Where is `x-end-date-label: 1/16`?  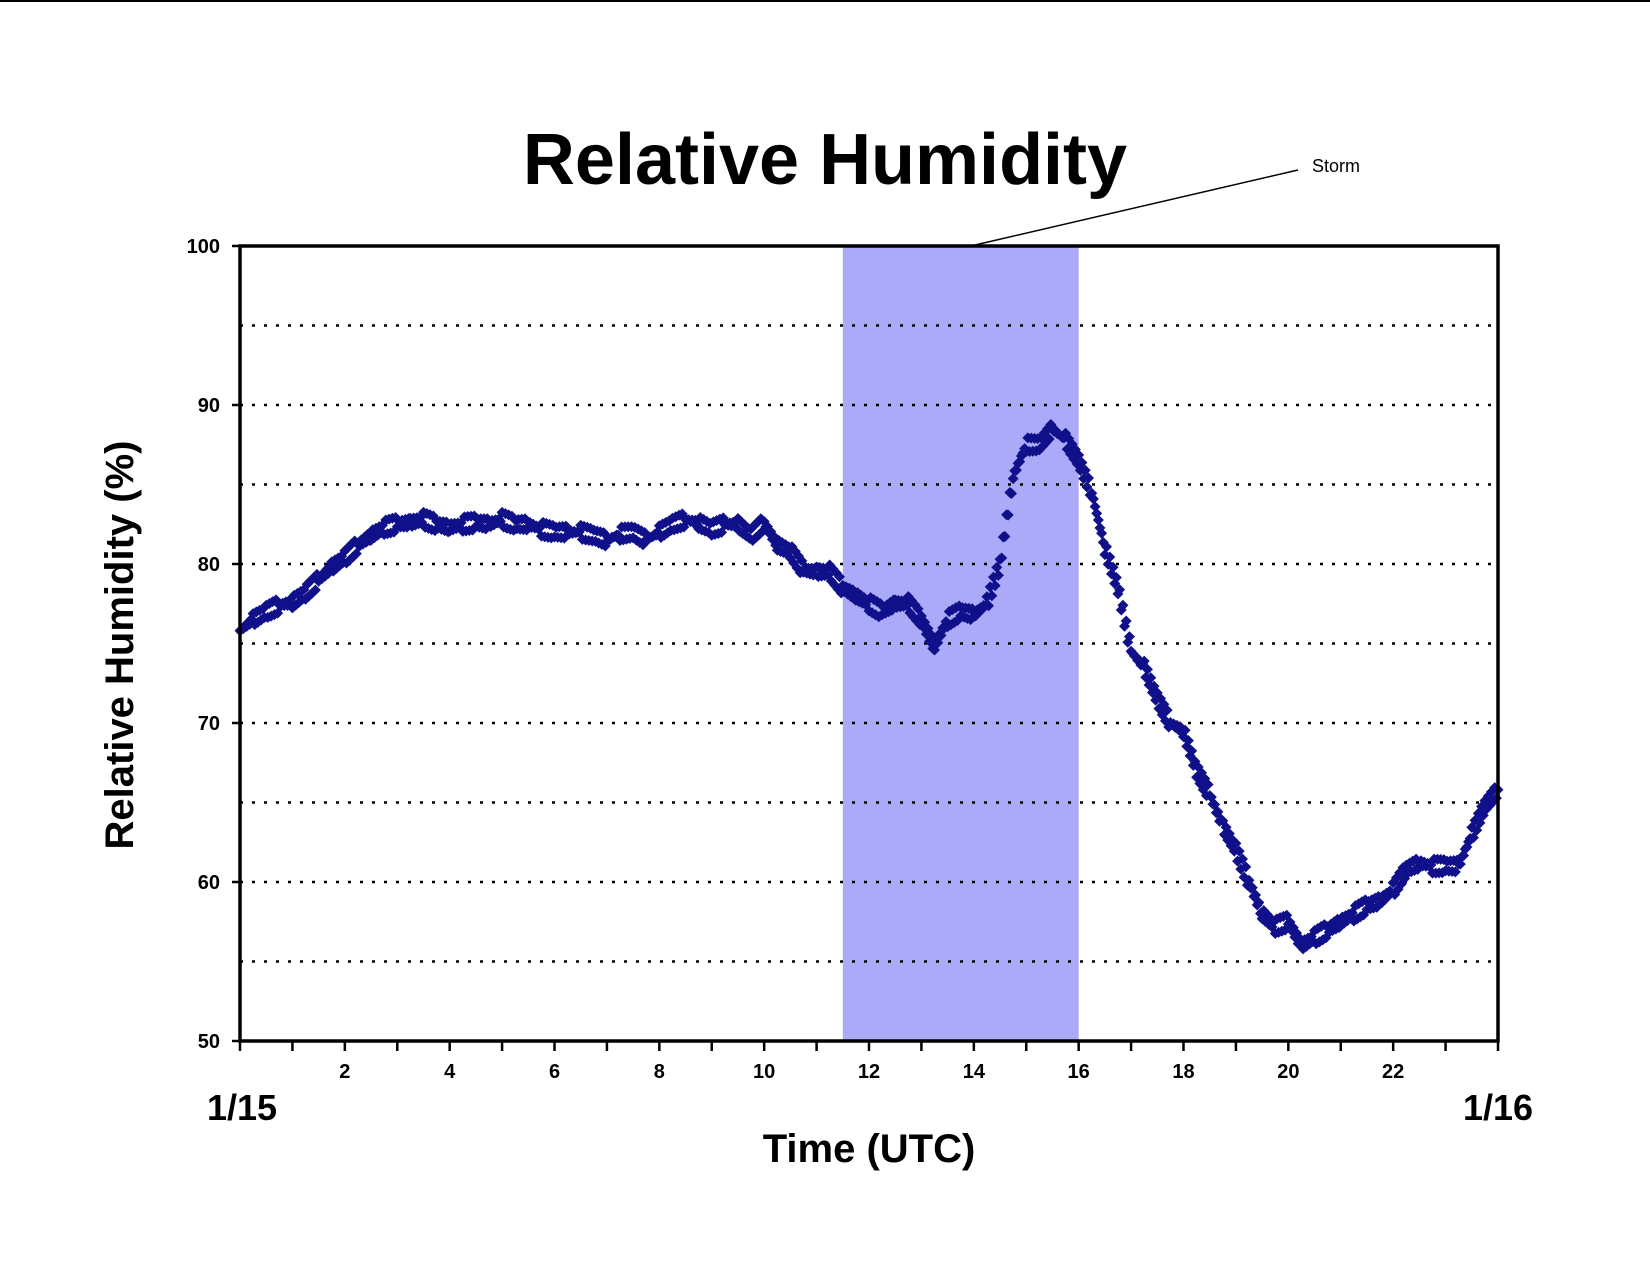 x-end-date-label: 1/16 is located at coordinates (1498, 1107).